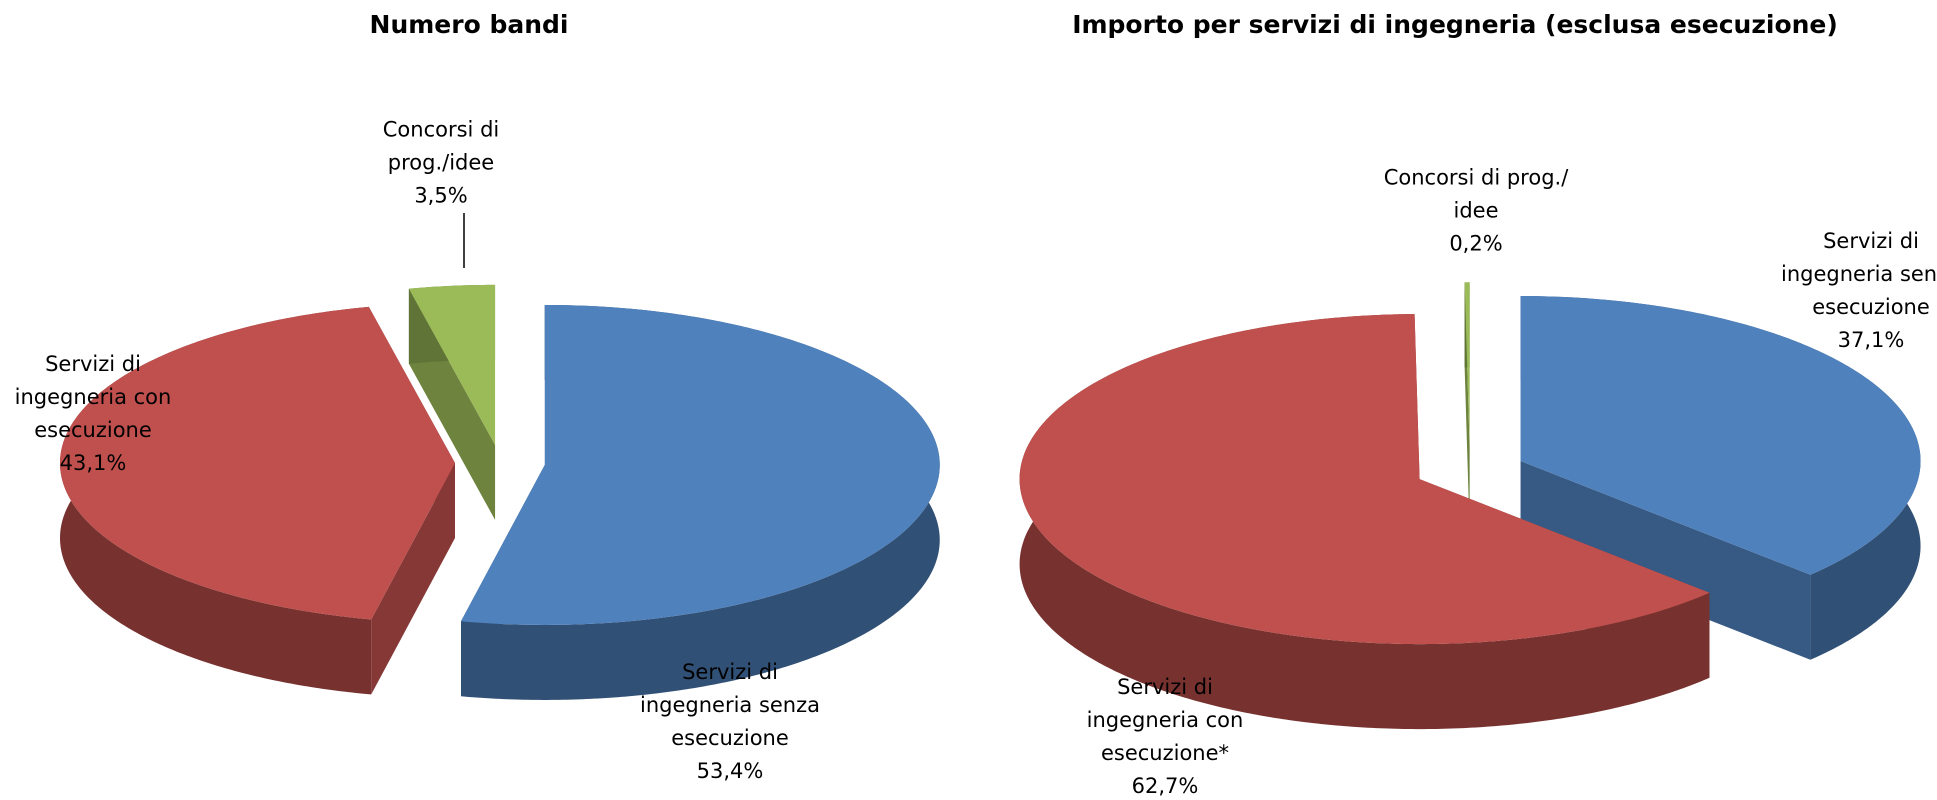 The height and width of the screenshot is (800, 1937). Describe the element at coordinates (1871, 340) in the screenshot. I see `label-value: 37,1%` at that location.